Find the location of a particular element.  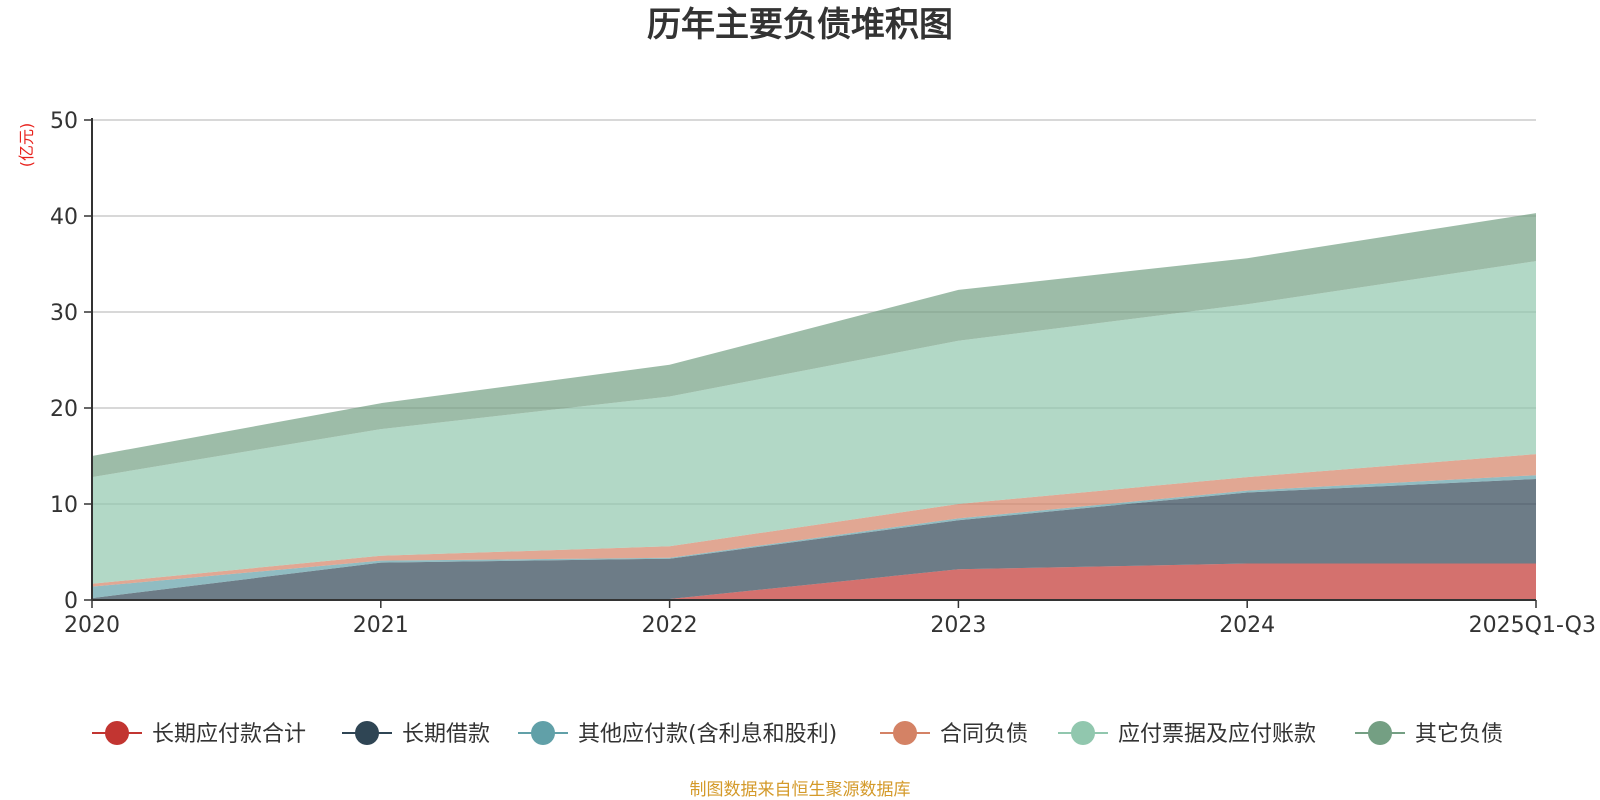

y-tick-label: 0 is located at coordinates (71, 601).